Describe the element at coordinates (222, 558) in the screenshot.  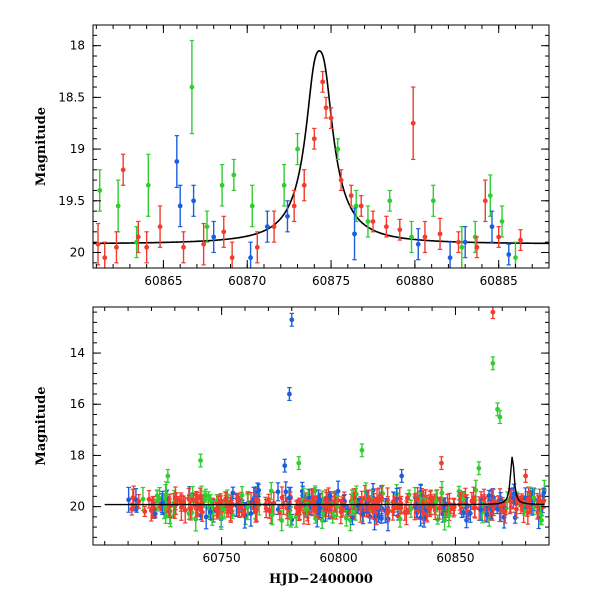
I see `x-tick-label: 60750` at that location.